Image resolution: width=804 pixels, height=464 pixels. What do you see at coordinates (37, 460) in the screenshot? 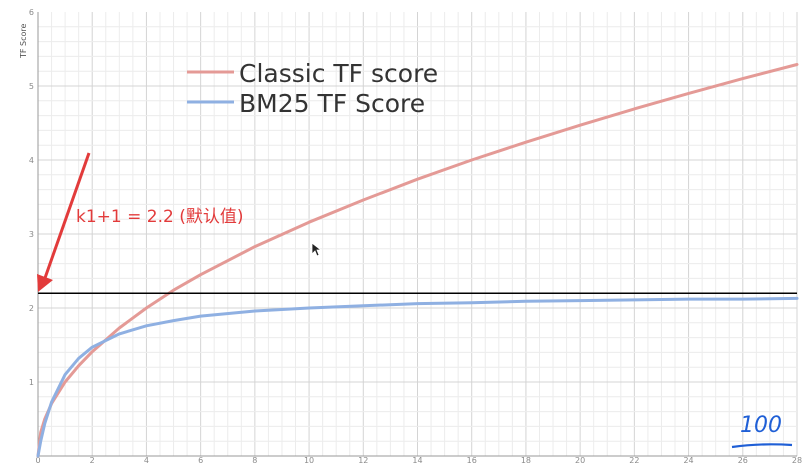
I see `x-tick-label: 0` at bounding box center [37, 460].